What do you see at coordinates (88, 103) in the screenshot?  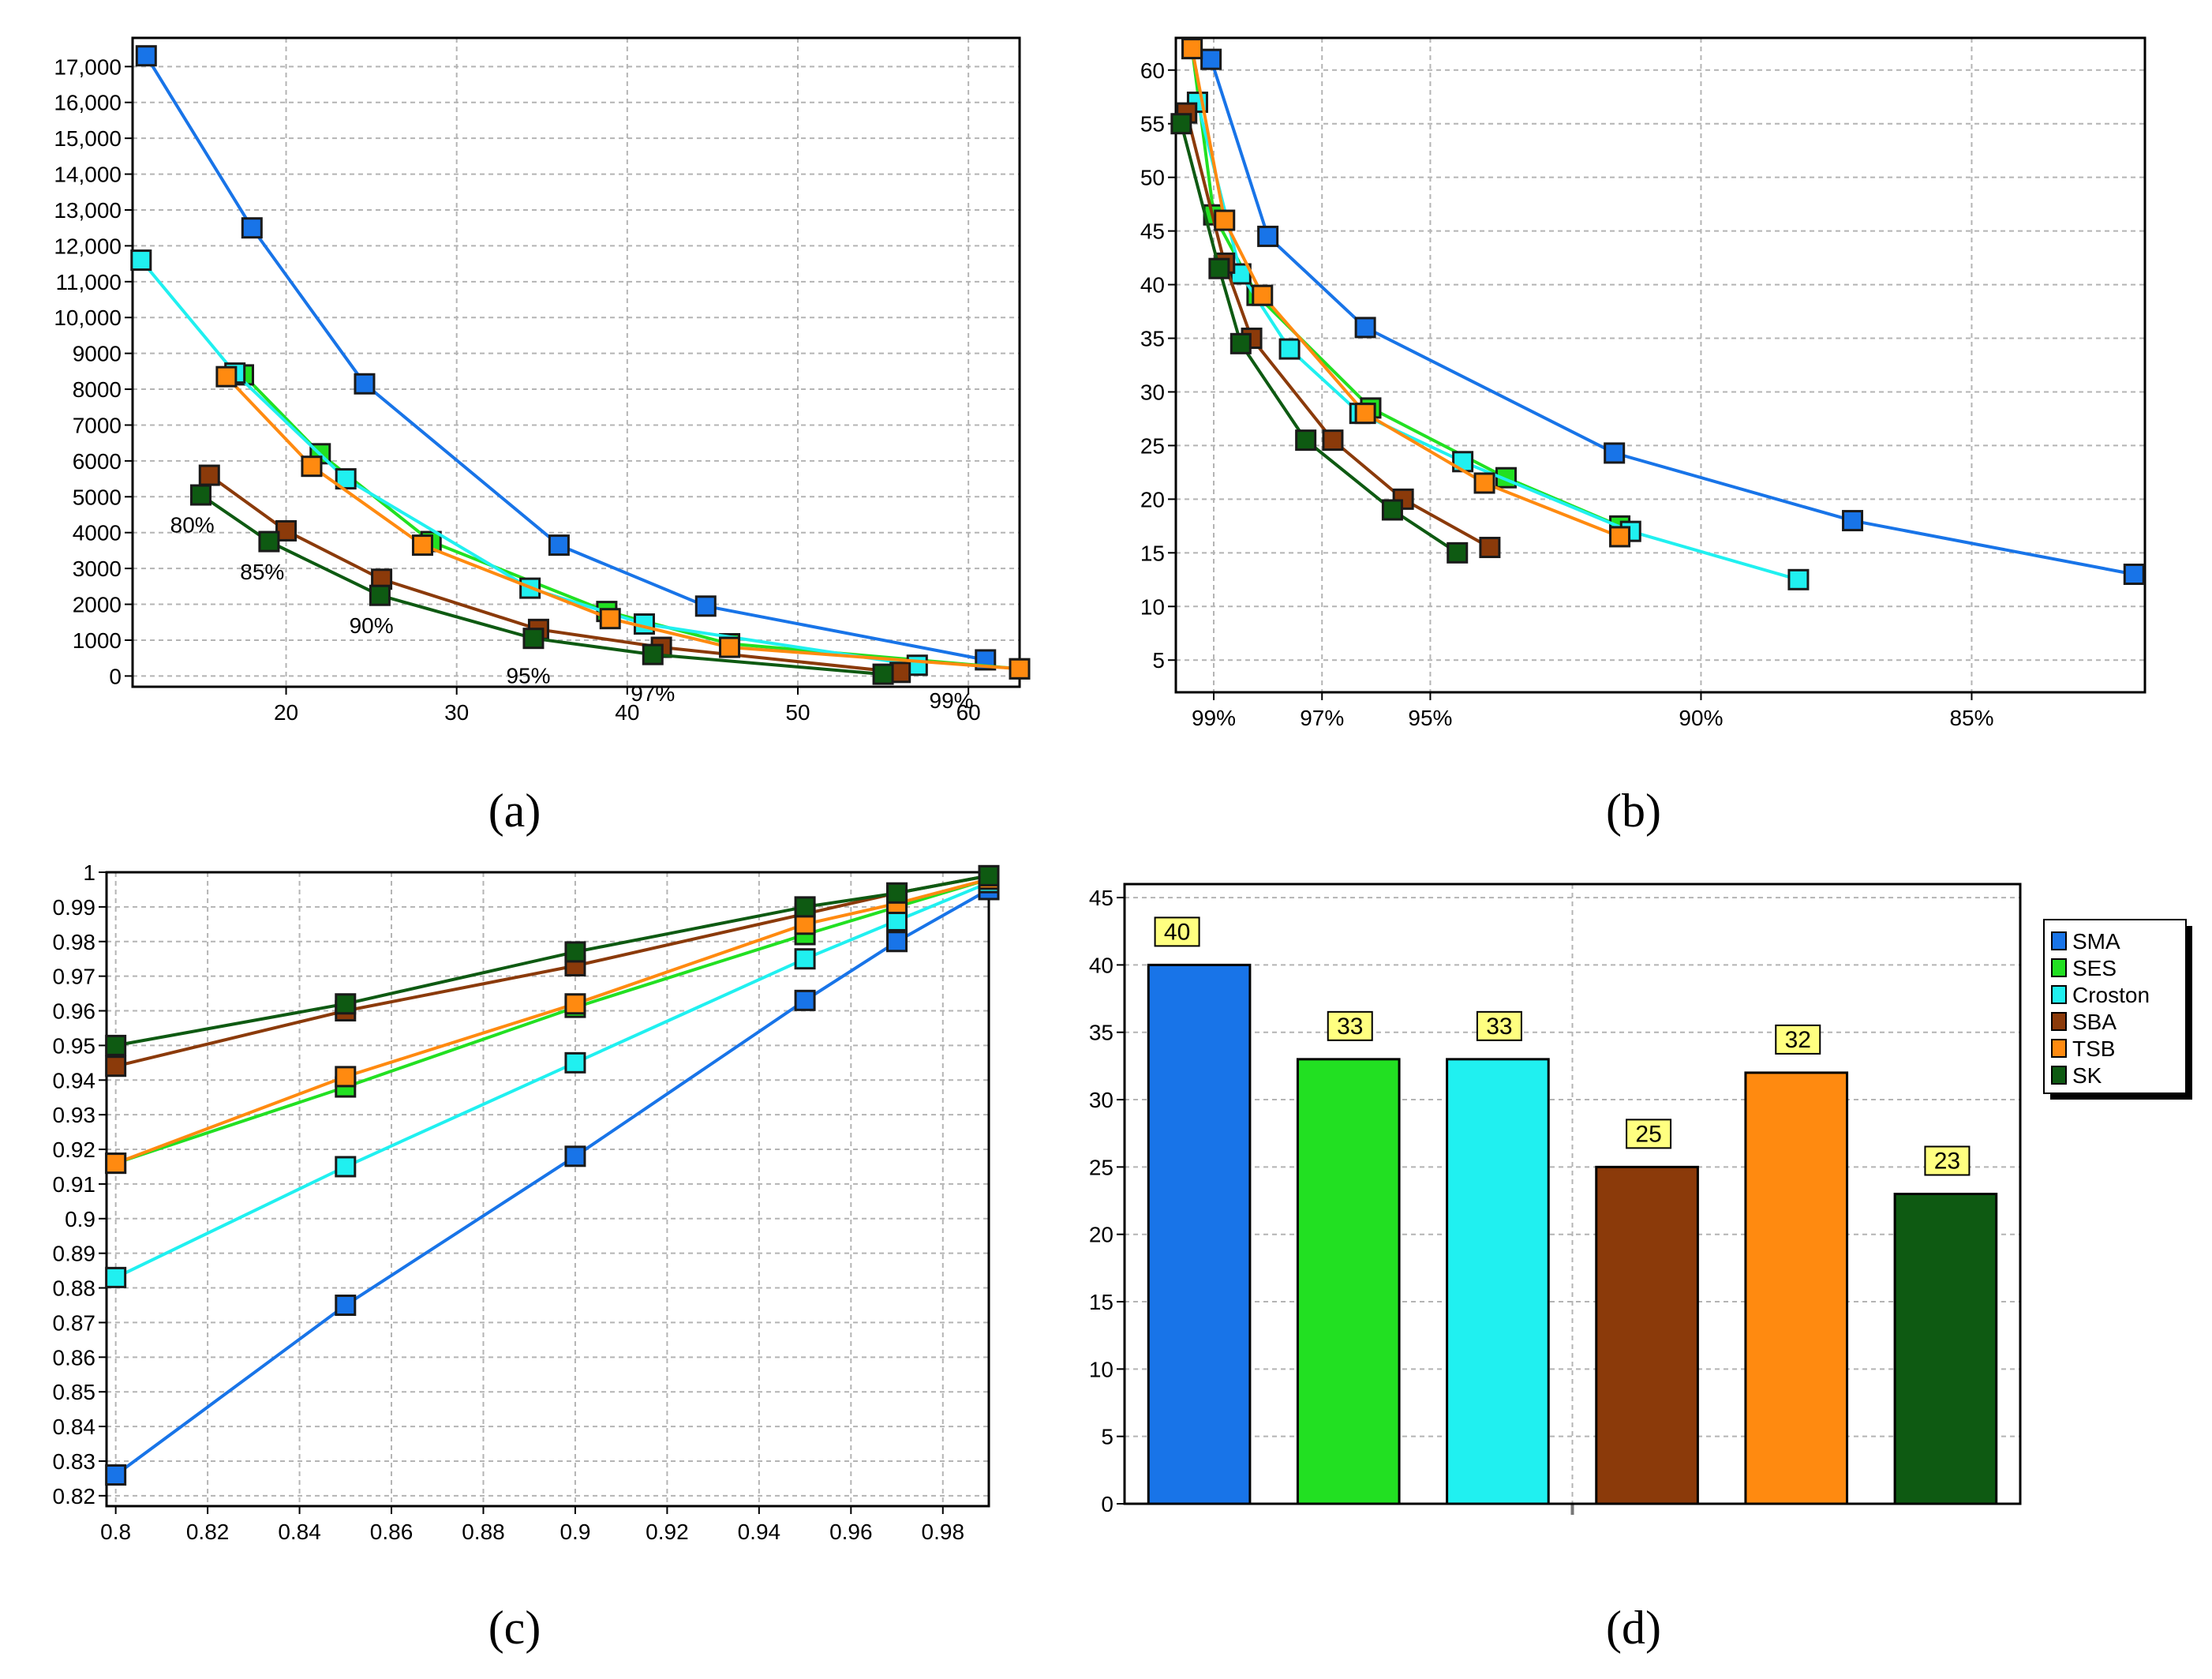 I see `y-tick-label: 16,000` at bounding box center [88, 103].